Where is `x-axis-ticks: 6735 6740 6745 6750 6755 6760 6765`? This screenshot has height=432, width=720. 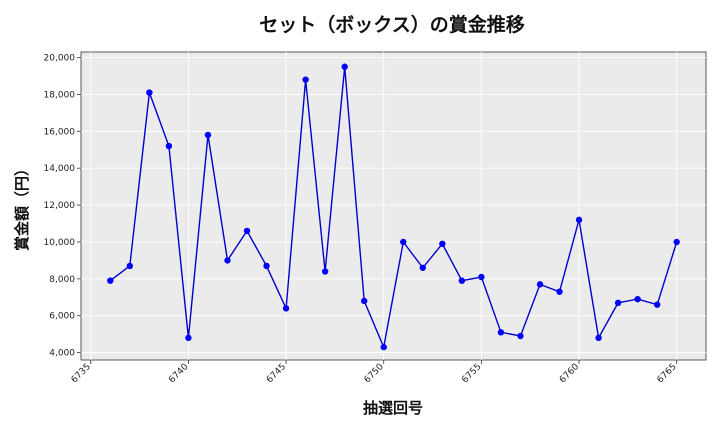
x-axis-ticks: 6735 6740 6745 6750 6755 6760 6765 is located at coordinates (374, 372).